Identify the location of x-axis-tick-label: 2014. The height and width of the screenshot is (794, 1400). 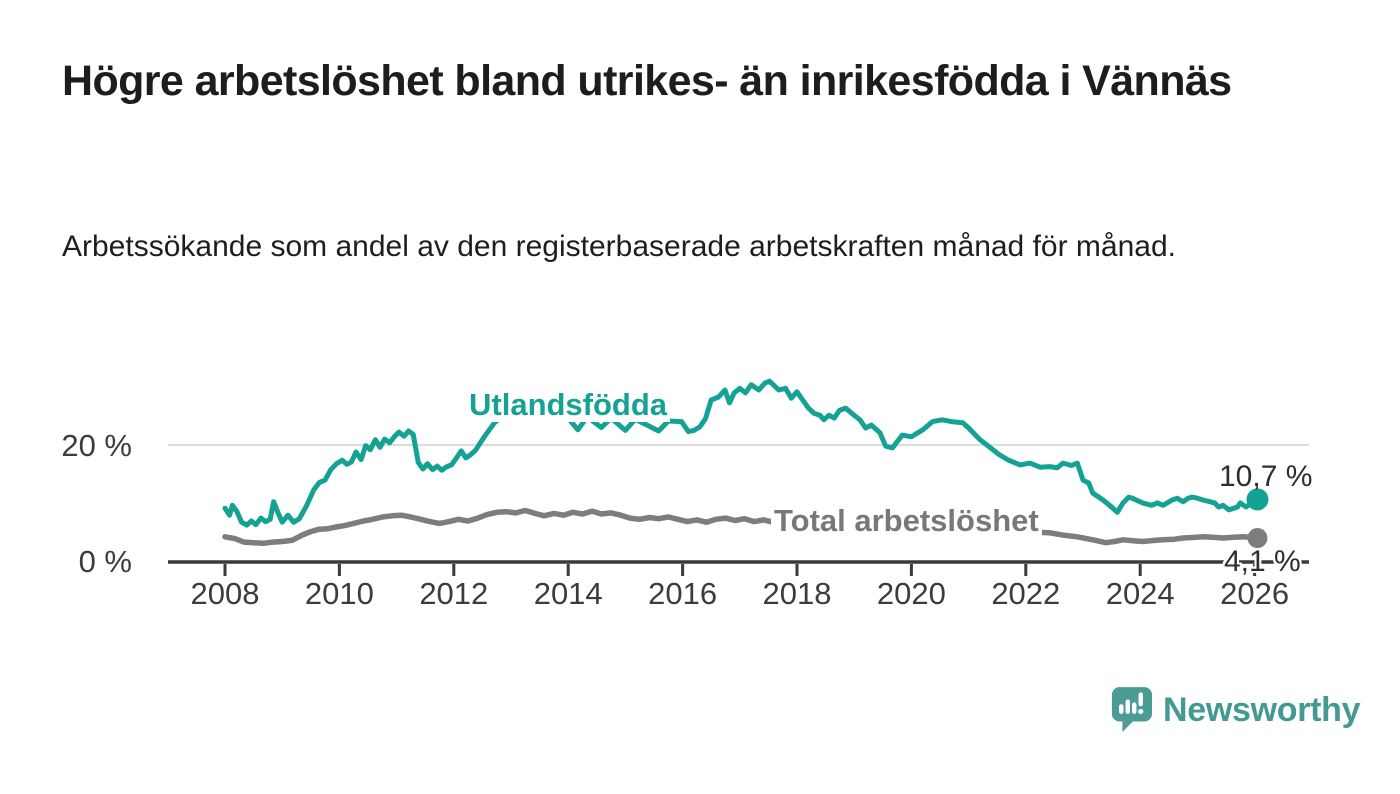
(568, 593).